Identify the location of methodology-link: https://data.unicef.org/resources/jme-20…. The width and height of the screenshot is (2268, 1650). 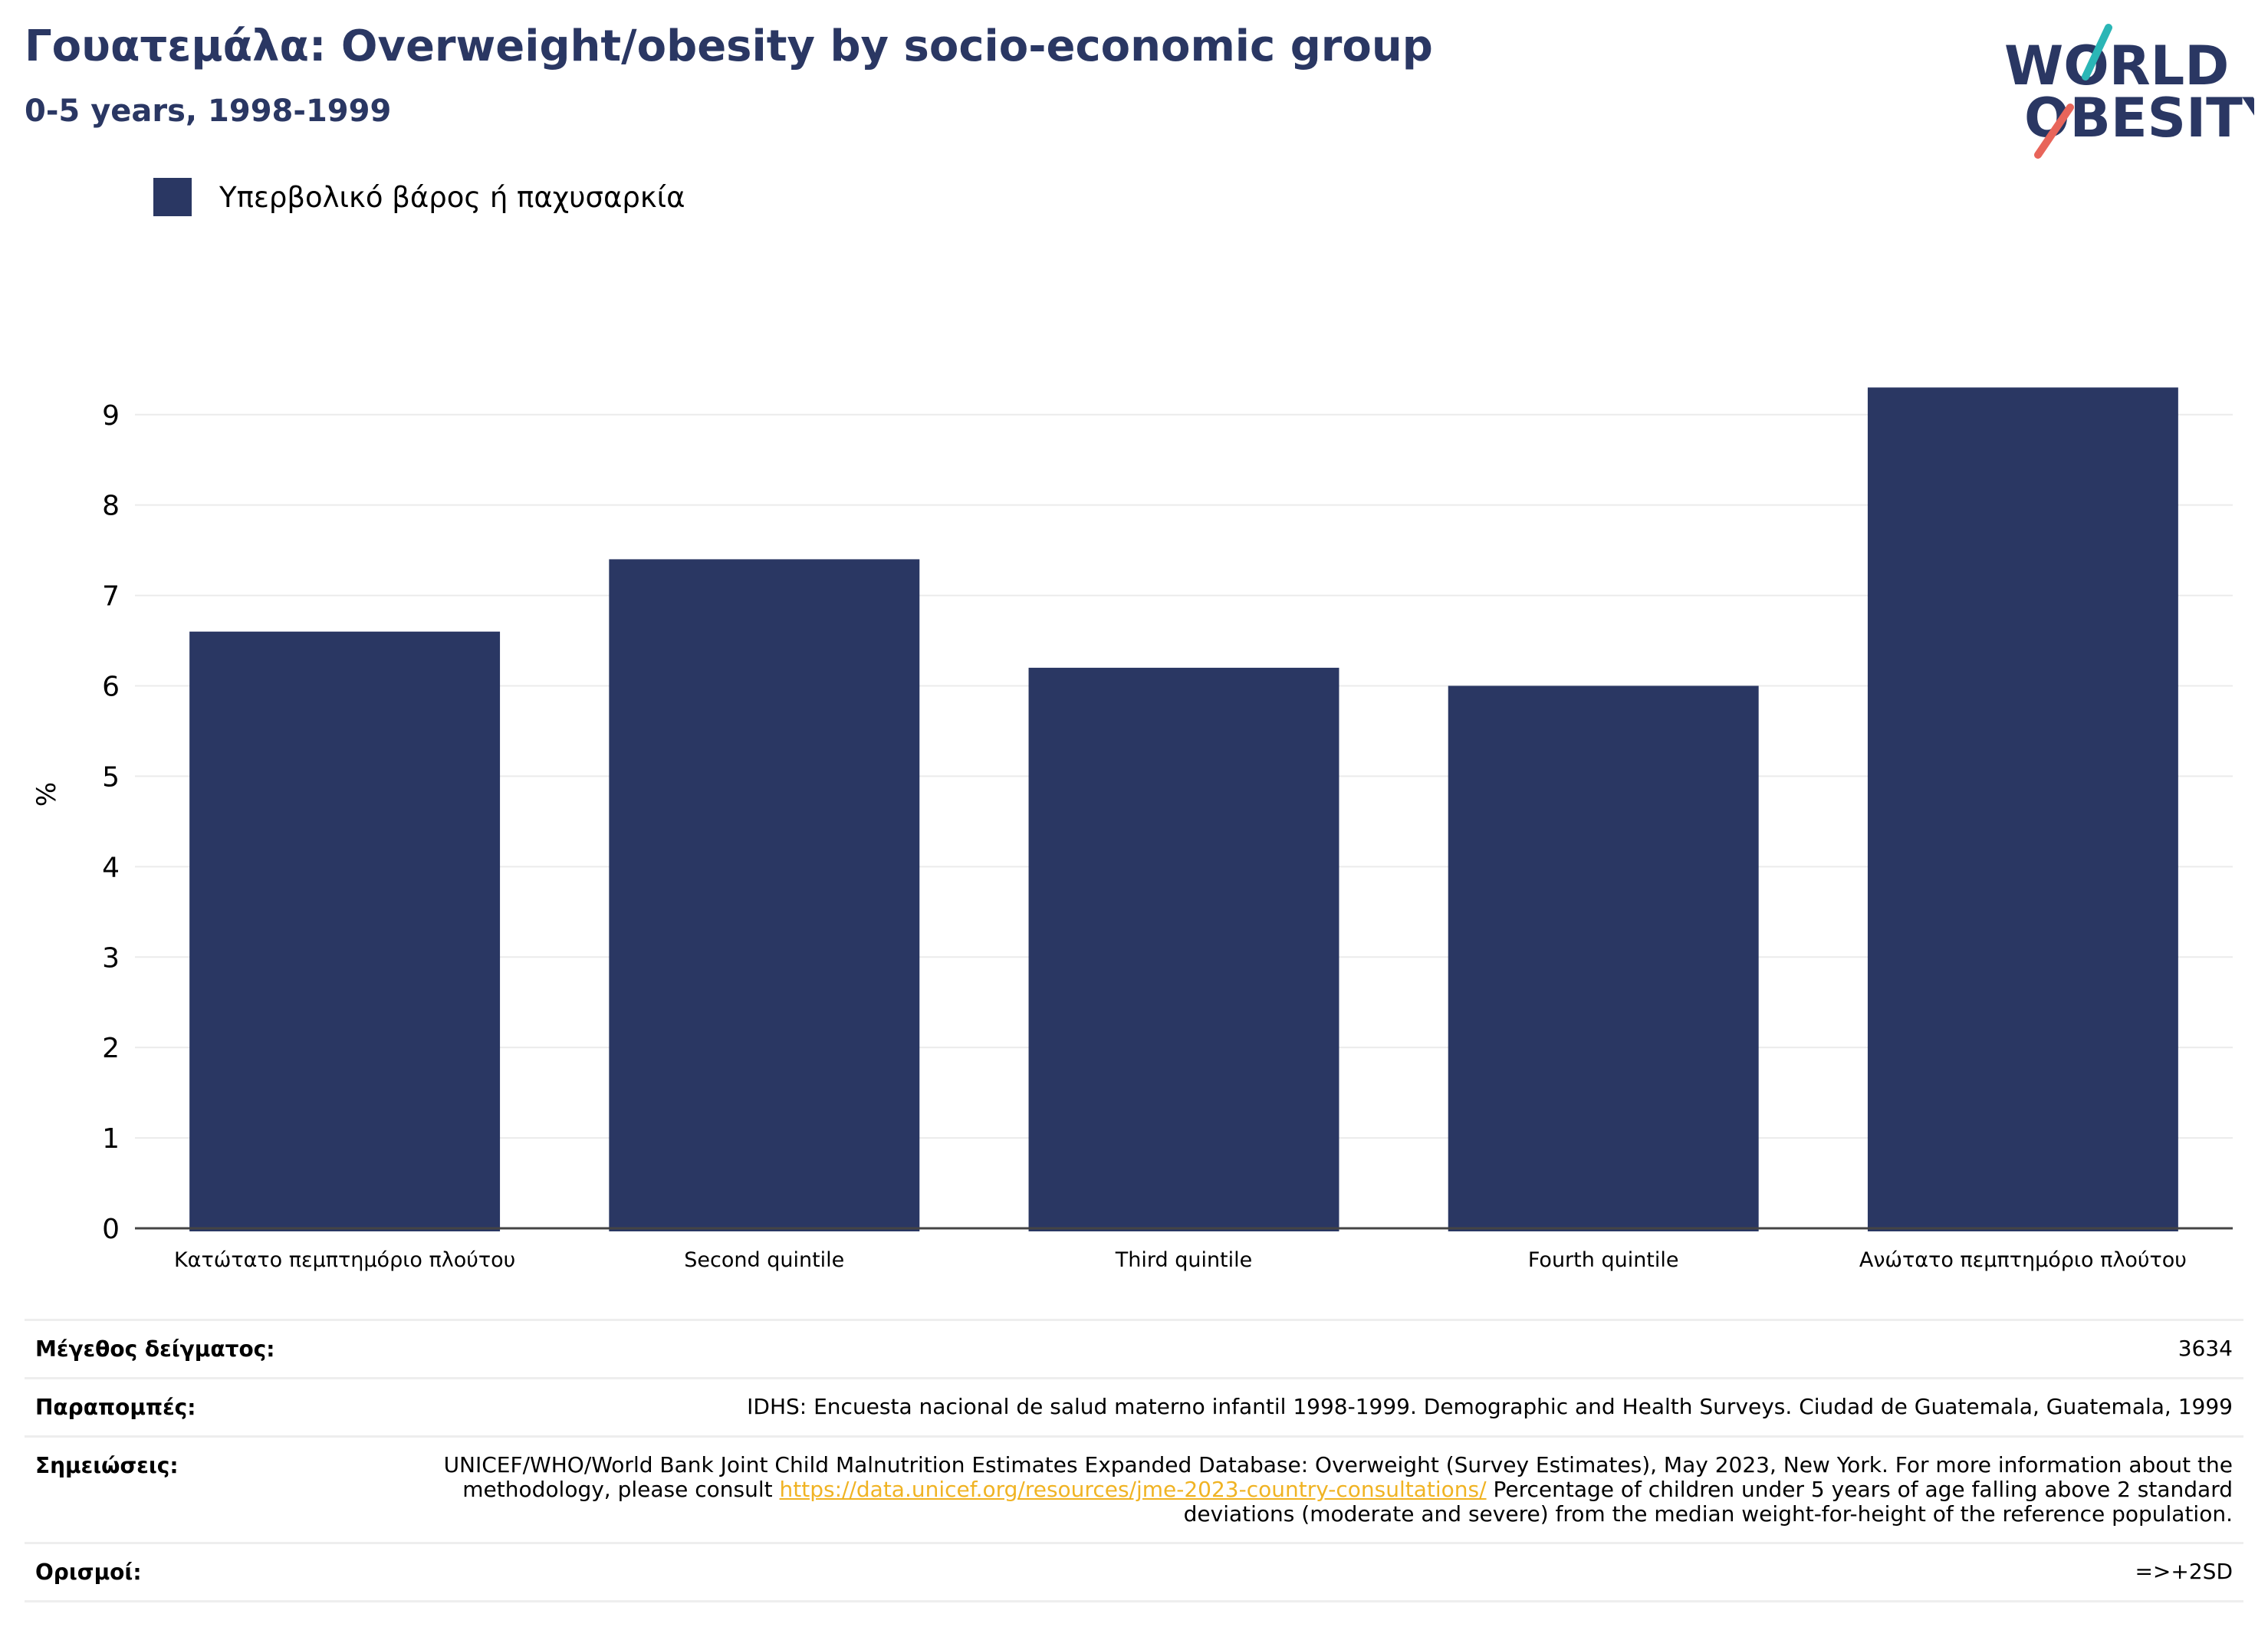
(1133, 1489).